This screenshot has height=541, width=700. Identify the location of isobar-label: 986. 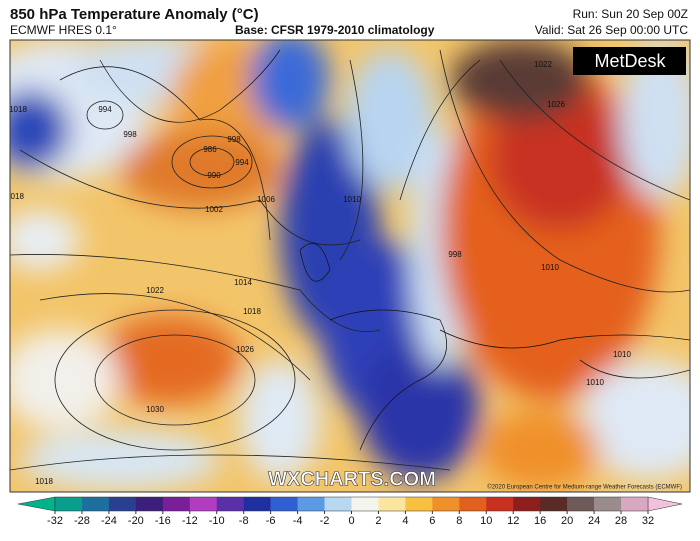
(210, 149).